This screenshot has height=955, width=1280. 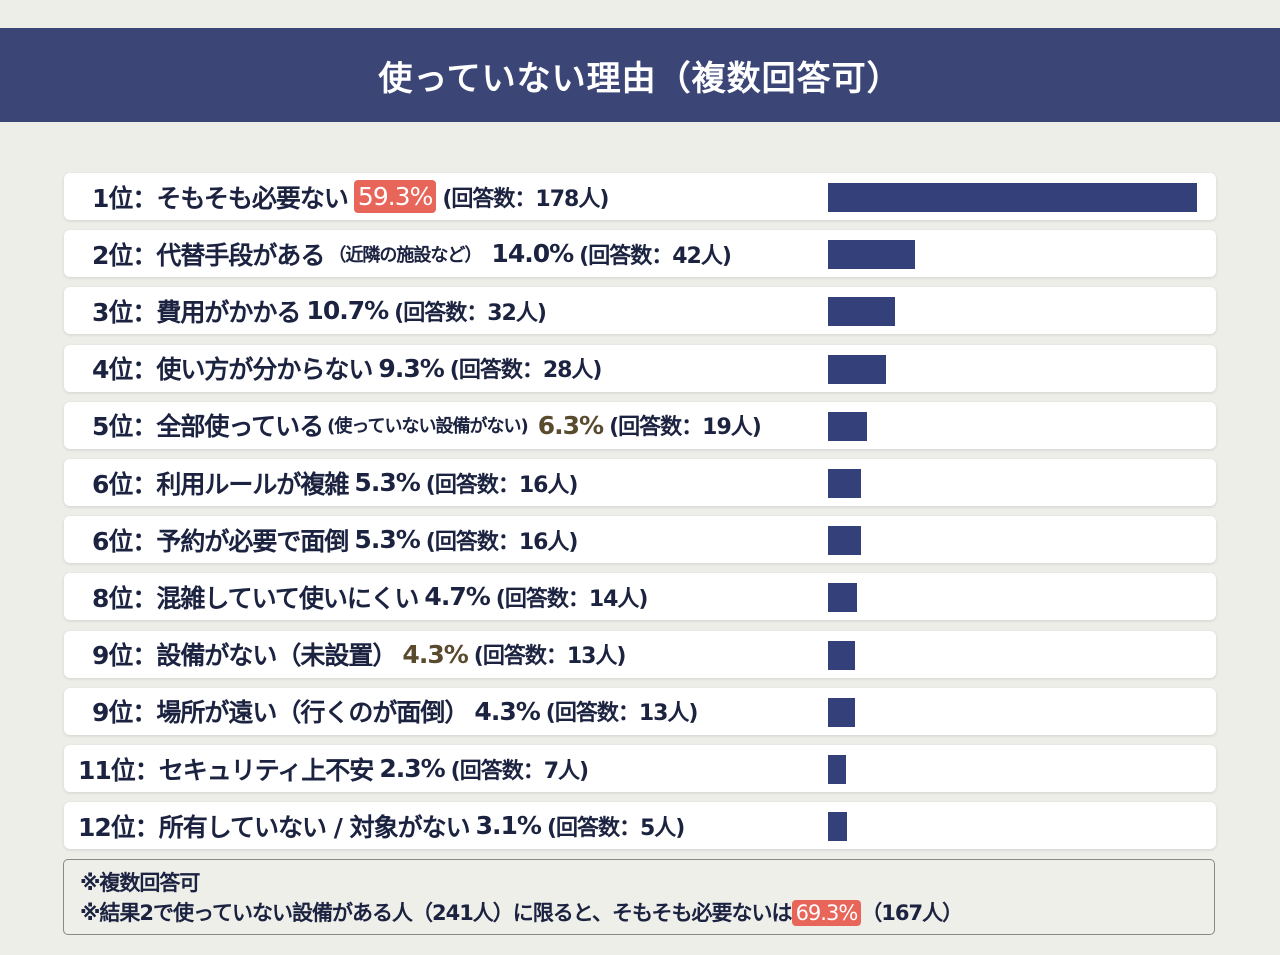 What do you see at coordinates (119, 827) in the screenshot?
I see `rank: 12位：` at bounding box center [119, 827].